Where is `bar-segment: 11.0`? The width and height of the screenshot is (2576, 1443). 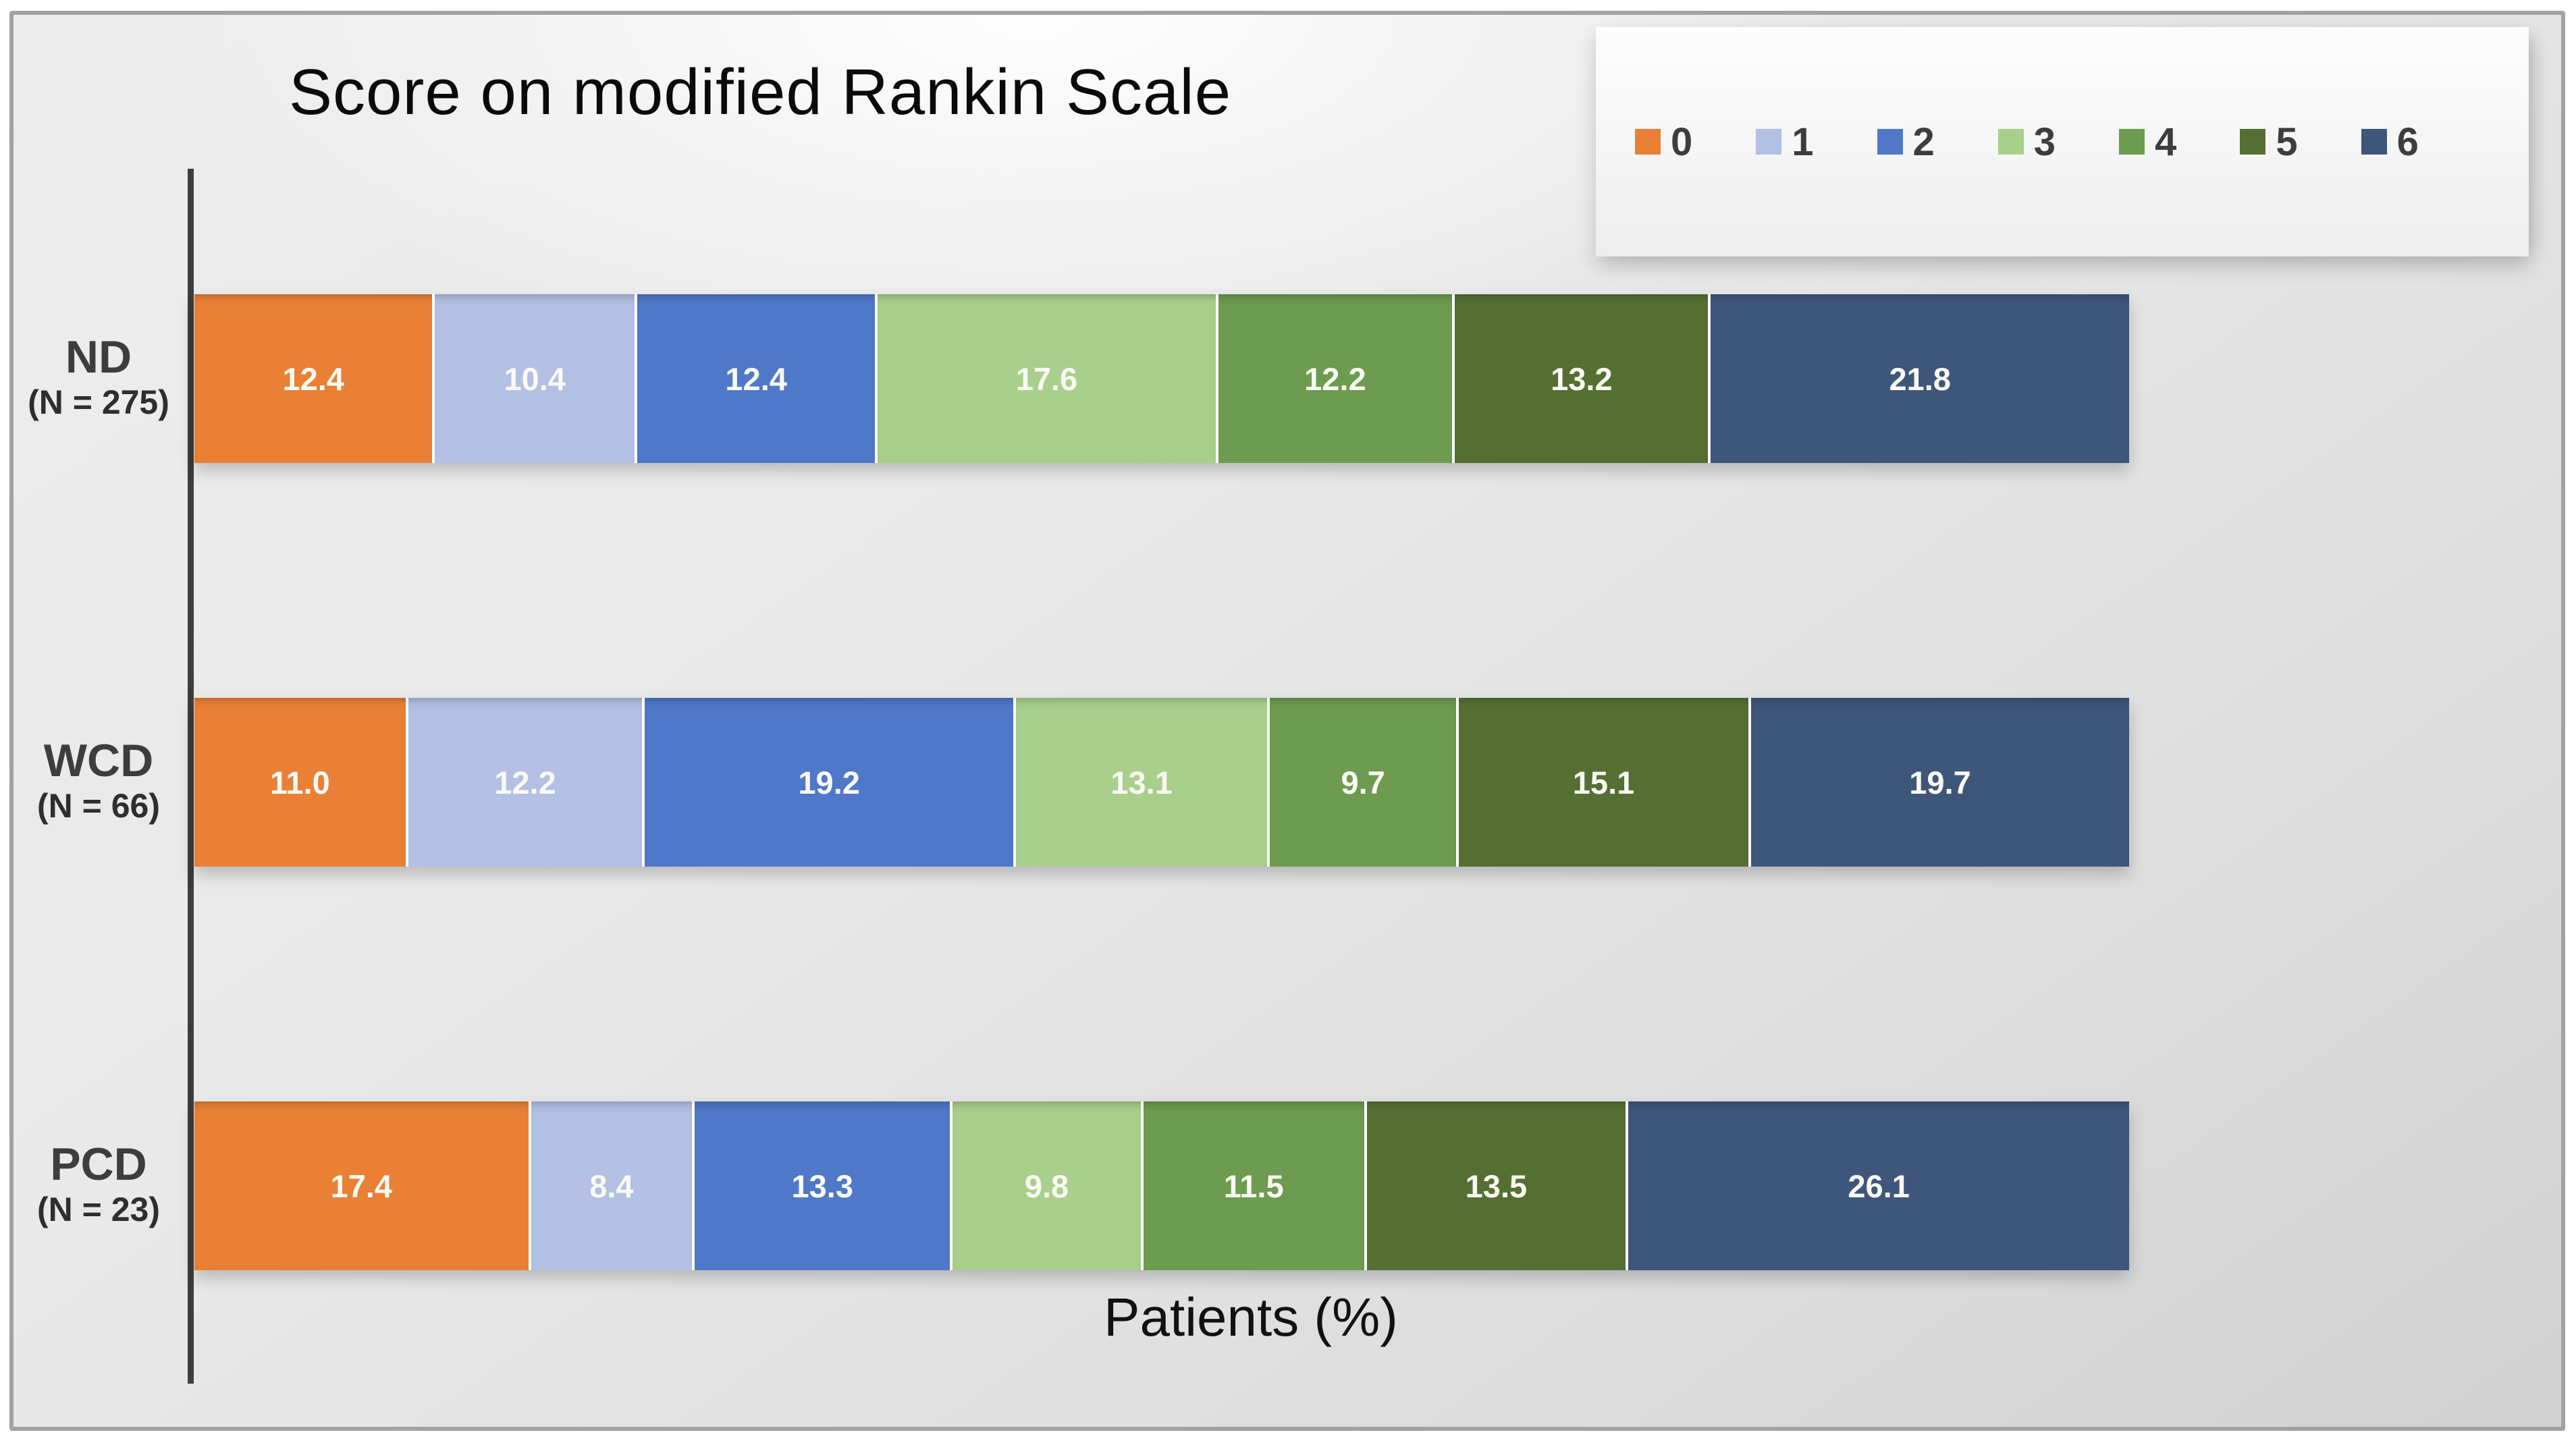 bar-segment: 11.0 is located at coordinates (300, 782).